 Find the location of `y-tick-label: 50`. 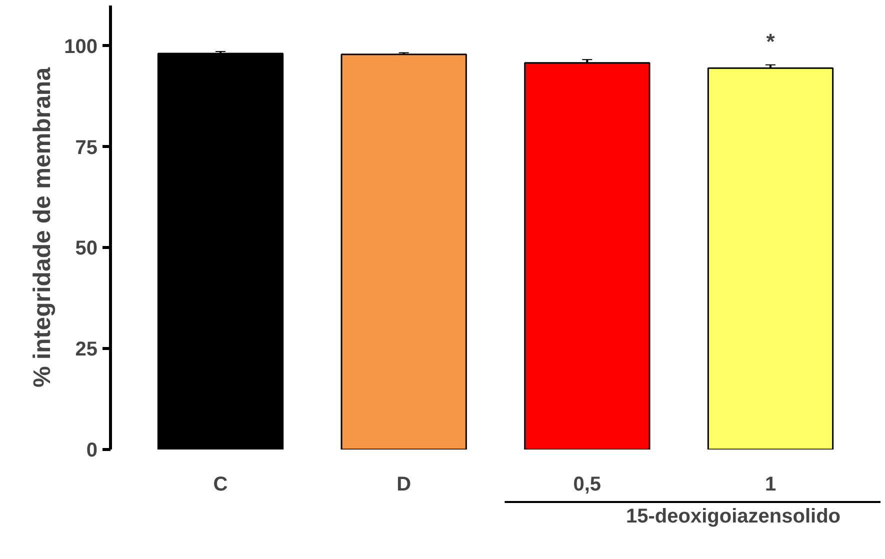

y-tick-label: 50 is located at coordinates (86, 249).